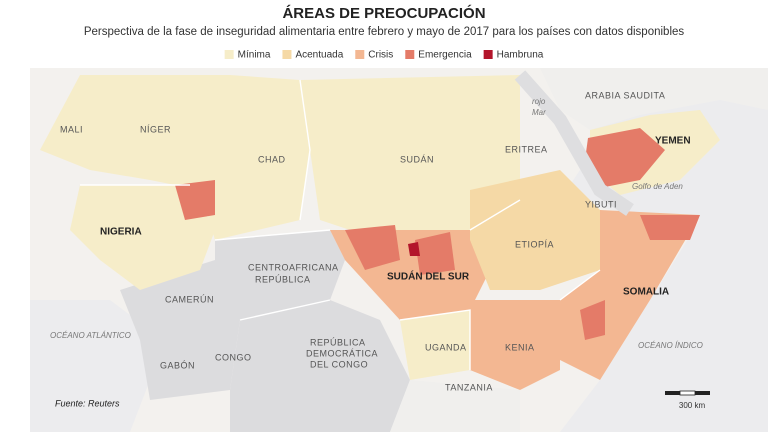  I want to click on nigeria-emergency, so click(195, 200).